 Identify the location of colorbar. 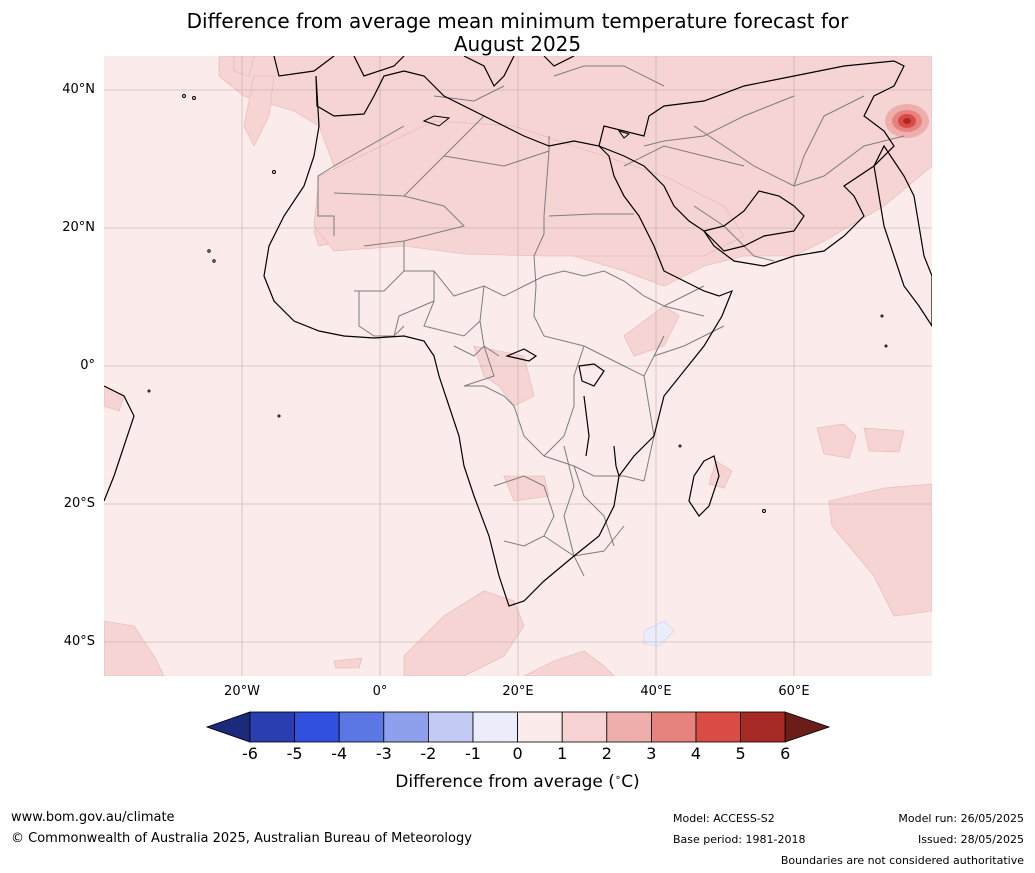
(518, 727).